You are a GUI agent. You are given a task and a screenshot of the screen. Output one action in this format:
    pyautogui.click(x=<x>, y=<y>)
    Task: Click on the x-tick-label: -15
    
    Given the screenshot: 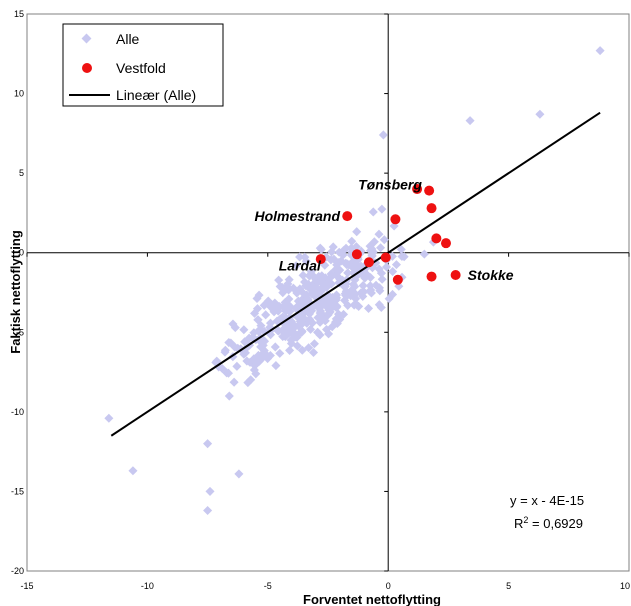 What is the action you would take?
    pyautogui.click(x=26, y=586)
    